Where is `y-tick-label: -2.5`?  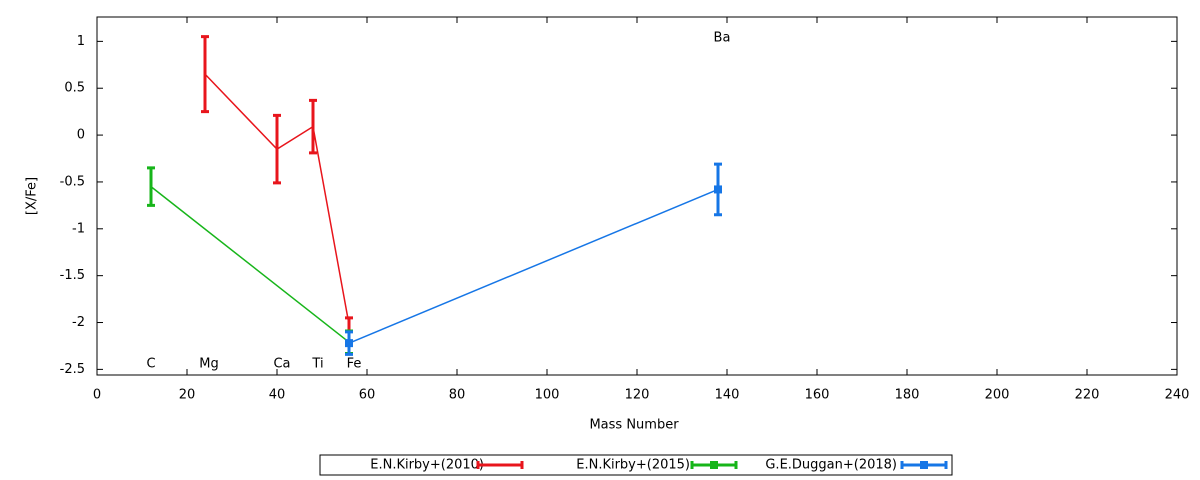 y-tick-label: -2.5 is located at coordinates (72, 369).